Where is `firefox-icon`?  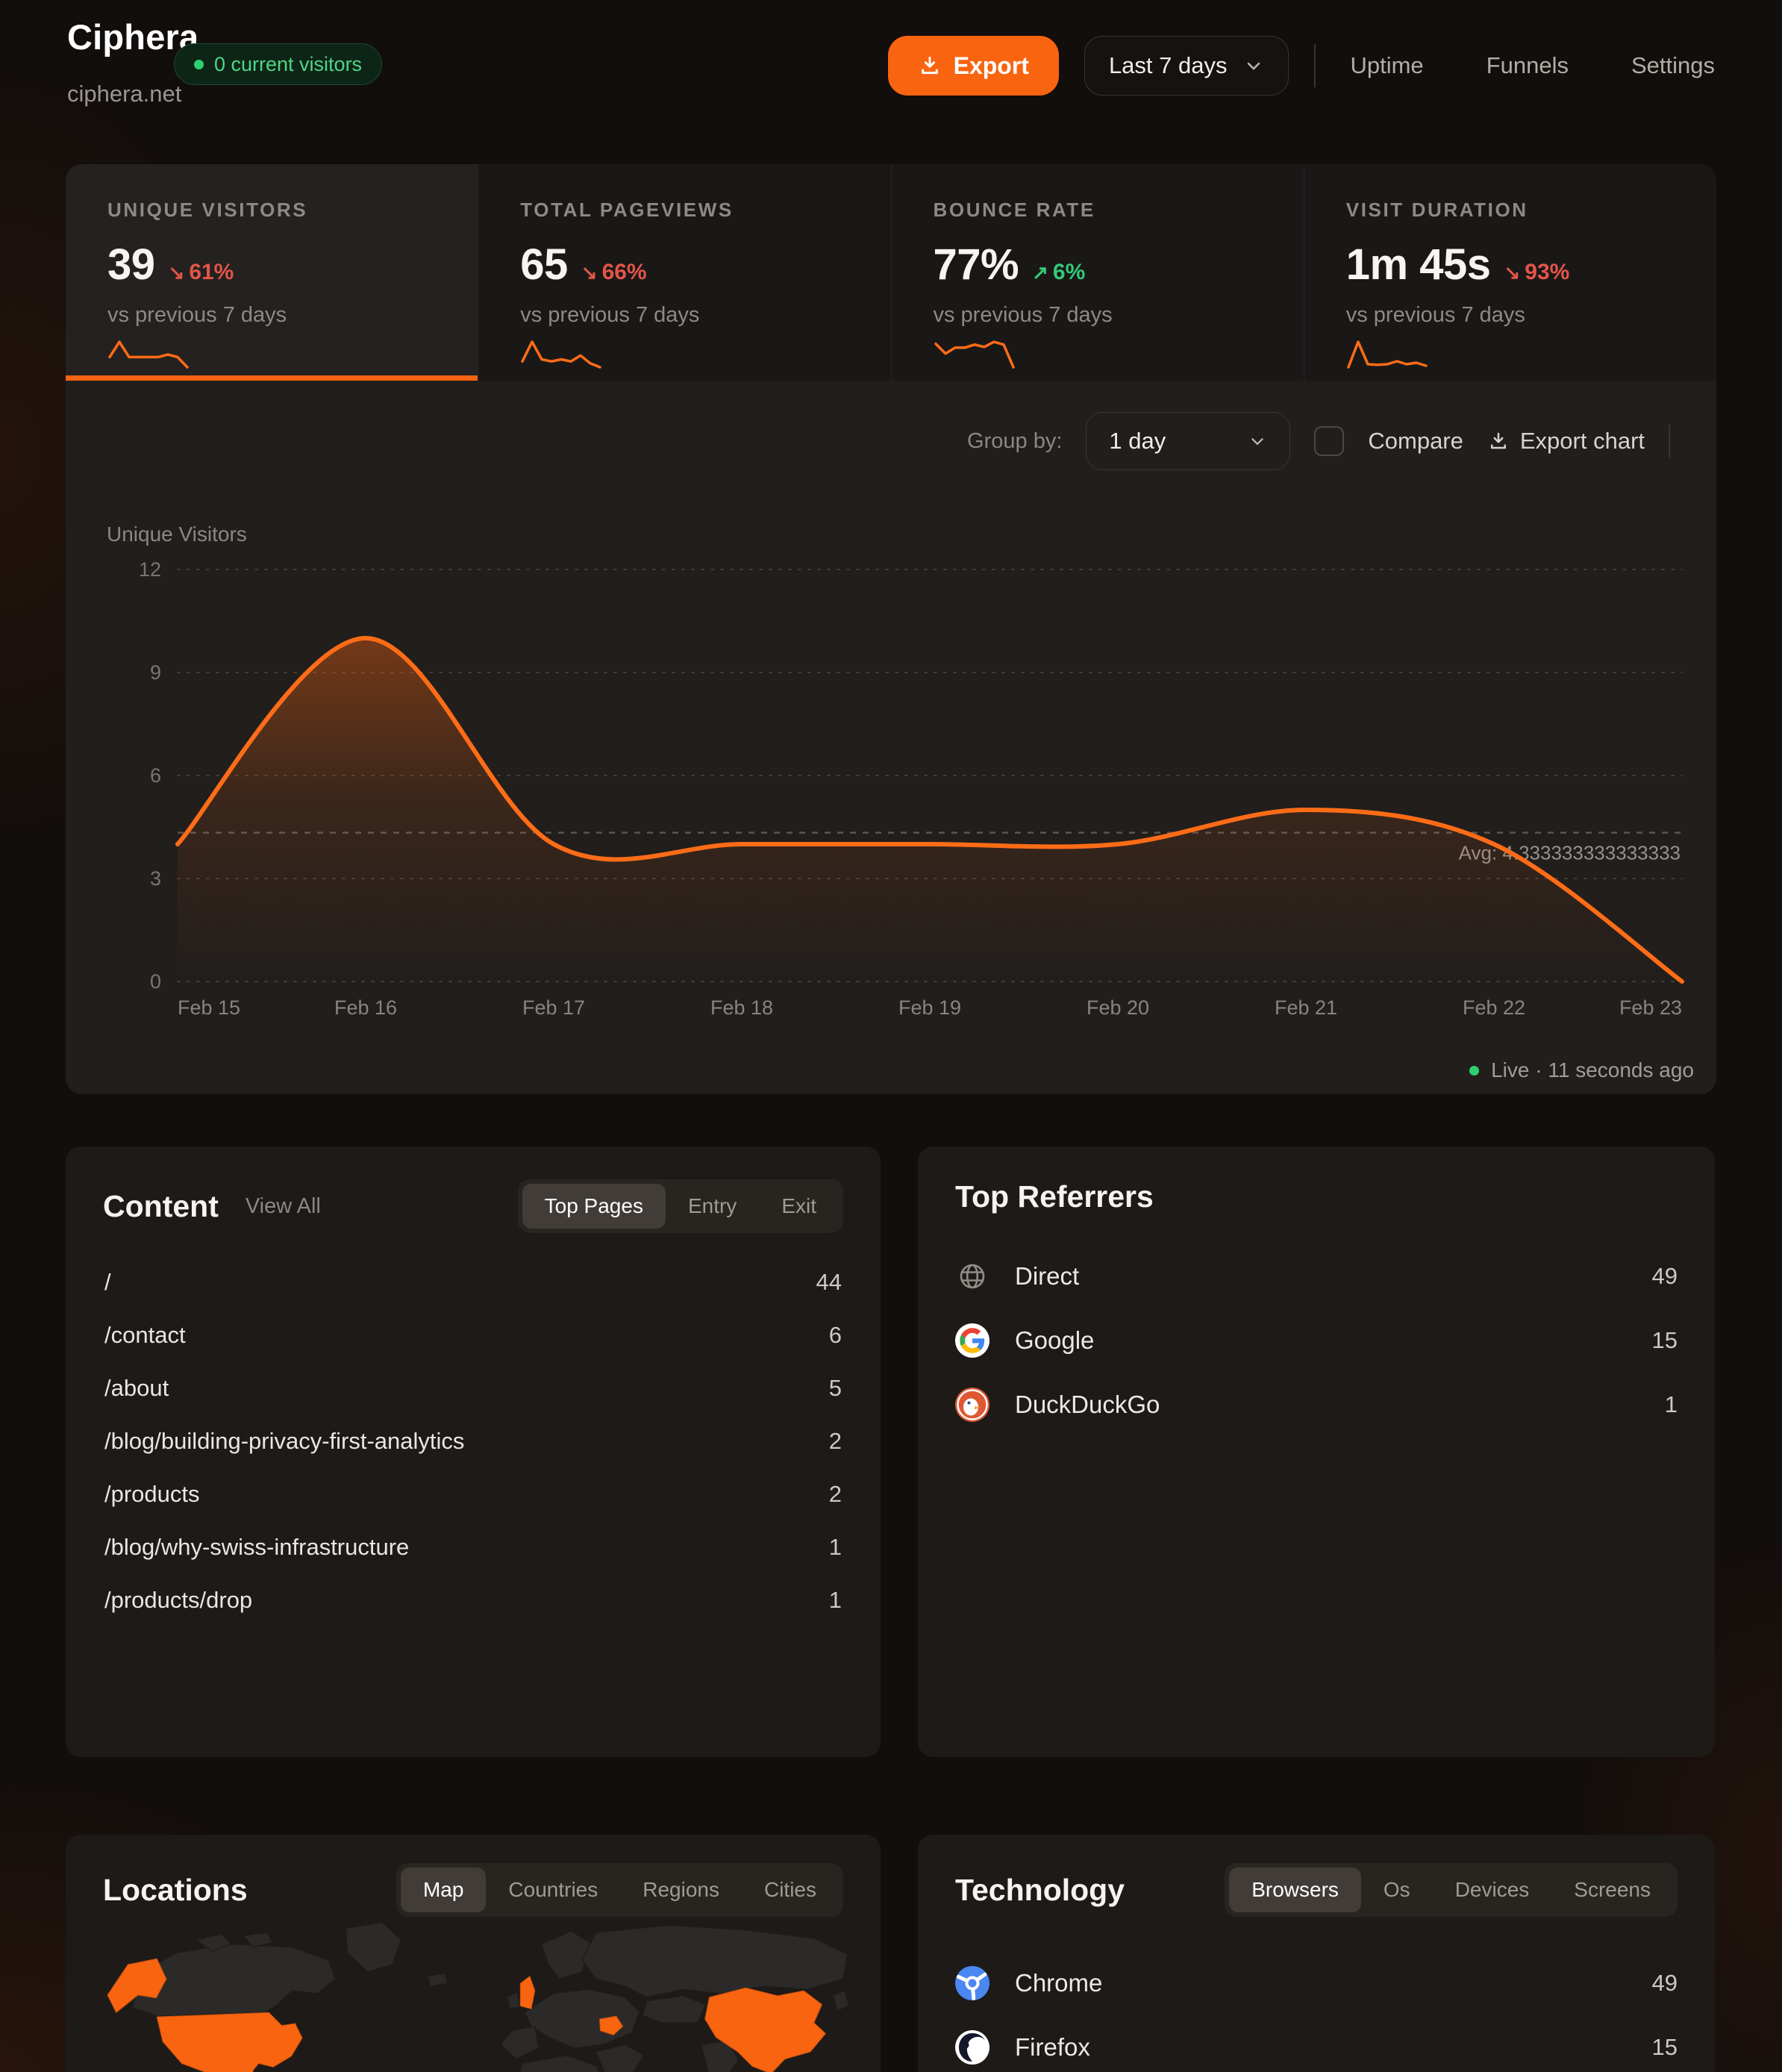
firefox-icon is located at coordinates (972, 2047).